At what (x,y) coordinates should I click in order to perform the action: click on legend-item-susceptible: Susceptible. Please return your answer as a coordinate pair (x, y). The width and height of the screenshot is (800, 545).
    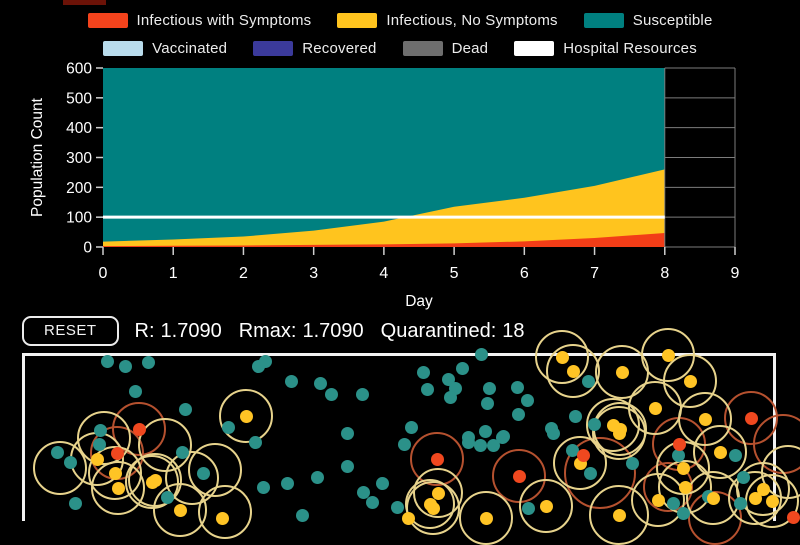
    Looking at the image, I should click on (648, 20).